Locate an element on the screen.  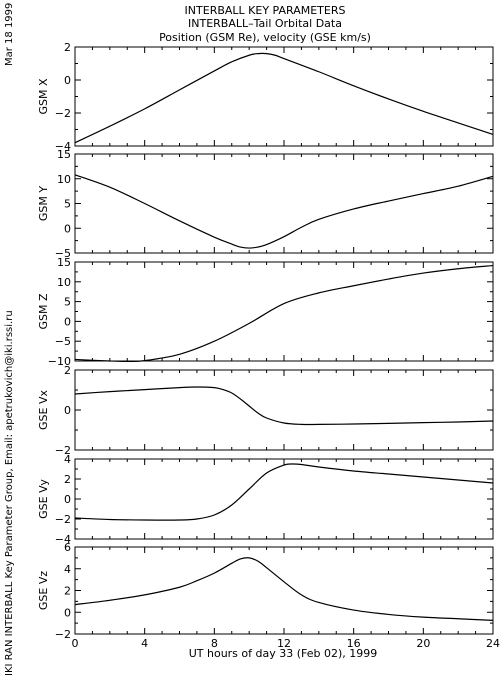
header-line-2: INTERBALL–Tail Orbital Data is located at coordinates (265, 23).